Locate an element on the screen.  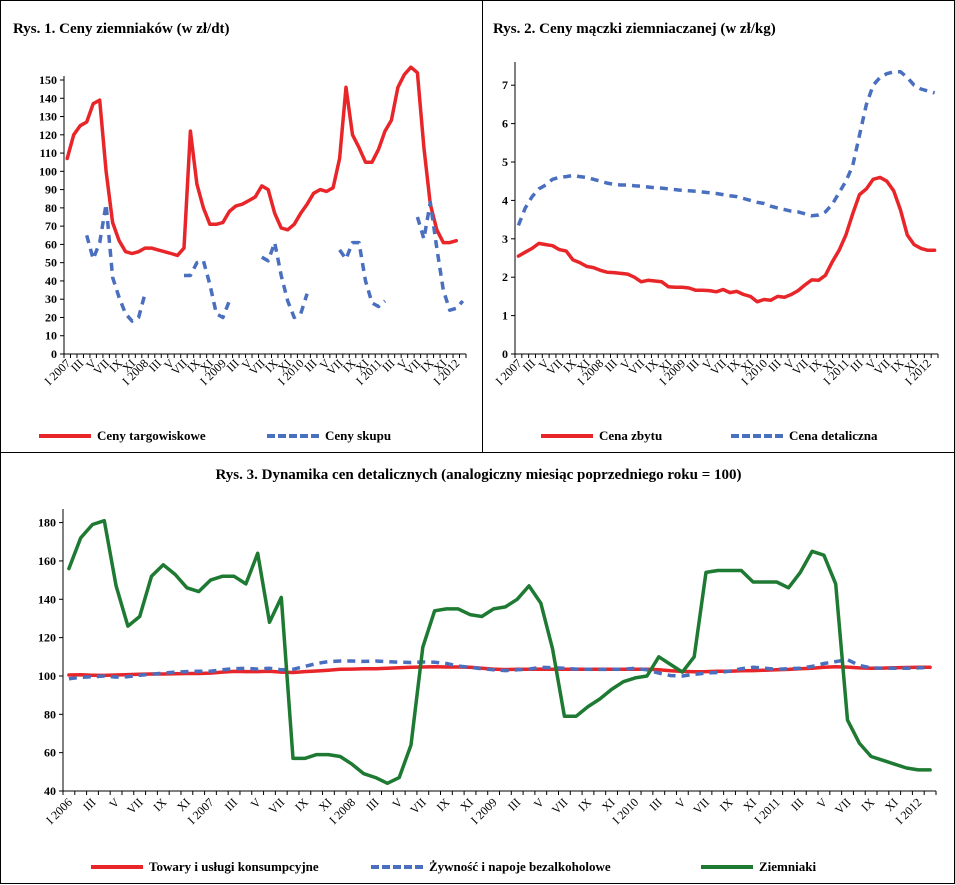
y-tick-label: 1 is located at coordinates (505, 316).